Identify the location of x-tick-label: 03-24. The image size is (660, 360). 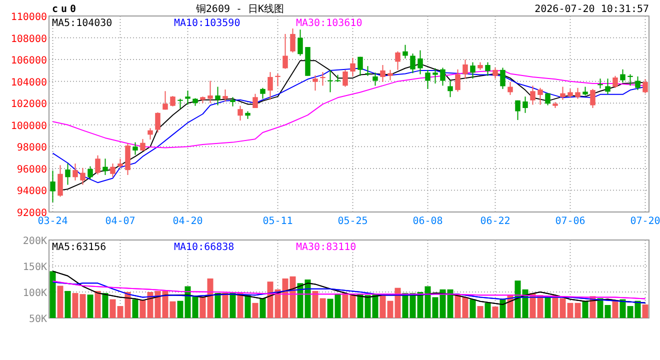
(53, 221).